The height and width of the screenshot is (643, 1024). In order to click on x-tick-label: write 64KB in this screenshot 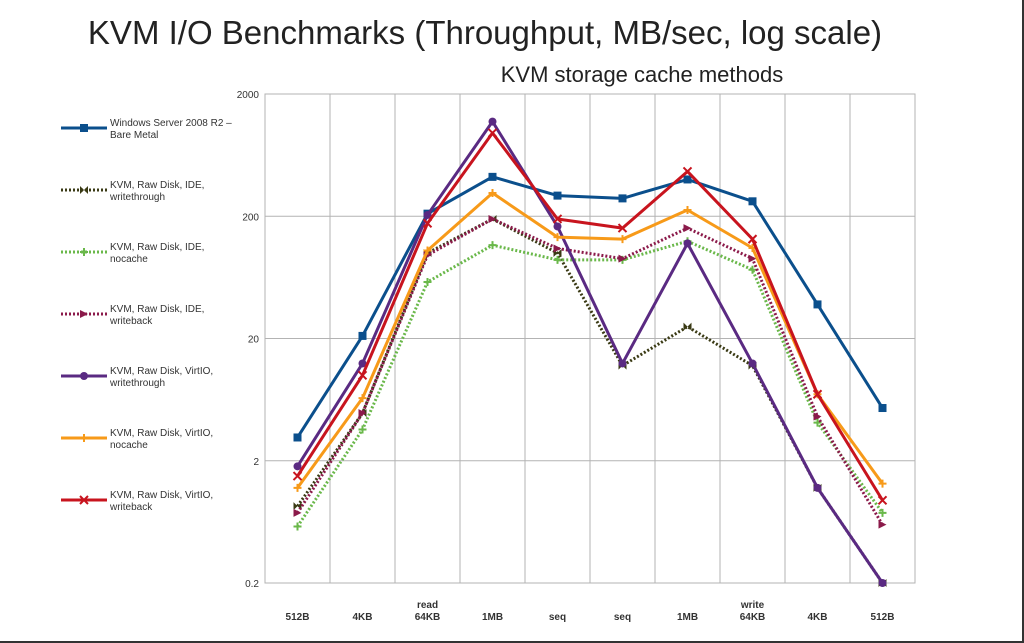, I will do `click(753, 611)`.